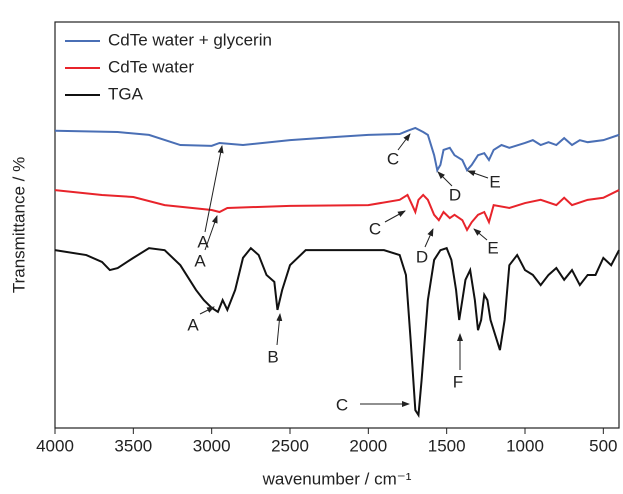 Image resolution: width=623 pixels, height=494 pixels. What do you see at coordinates (55, 445) in the screenshot?
I see `x-tick-label: 4000` at bounding box center [55, 445].